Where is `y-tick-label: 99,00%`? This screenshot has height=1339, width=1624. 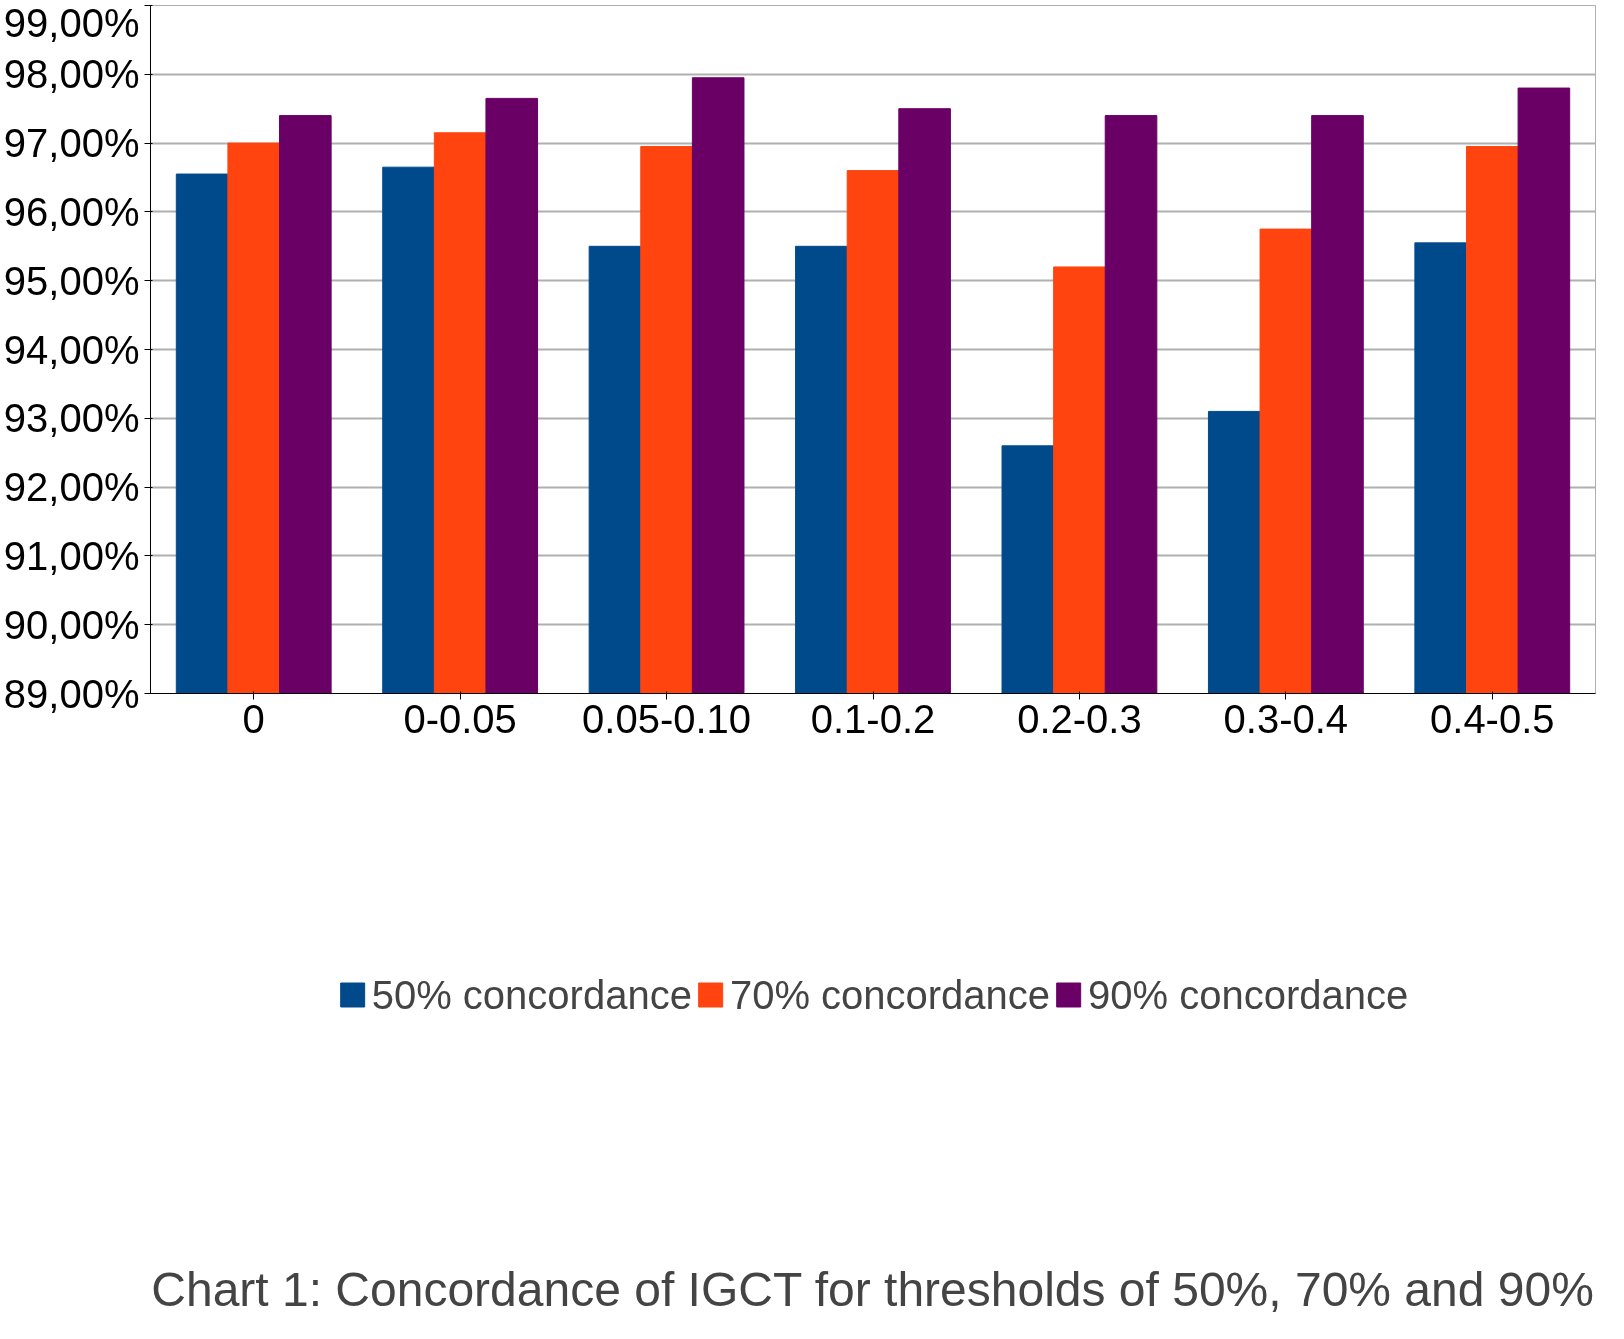 y-tick-label: 99,00% is located at coordinates (71, 22).